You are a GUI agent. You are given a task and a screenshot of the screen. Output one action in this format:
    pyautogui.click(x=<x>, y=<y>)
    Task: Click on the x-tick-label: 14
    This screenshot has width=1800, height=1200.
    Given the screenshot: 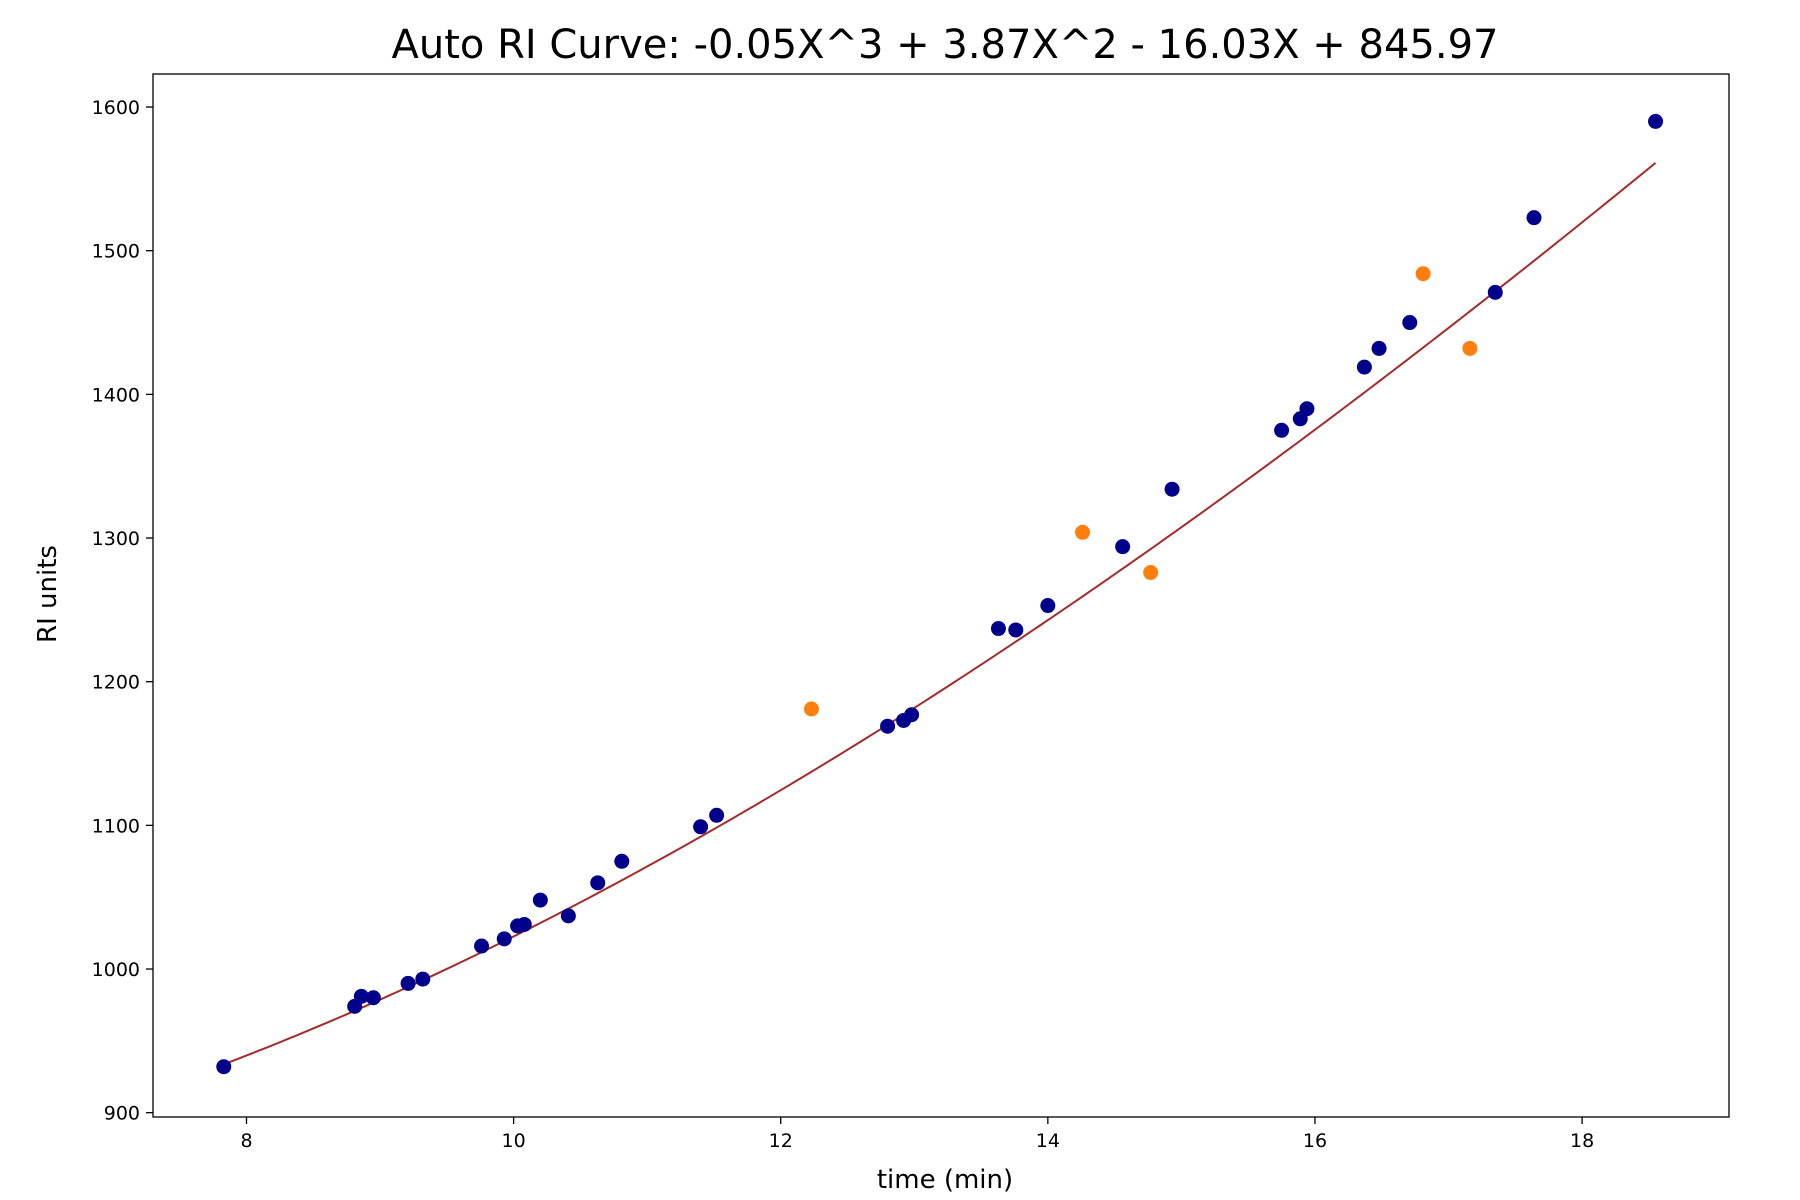 What is the action you would take?
    pyautogui.click(x=1048, y=1141)
    